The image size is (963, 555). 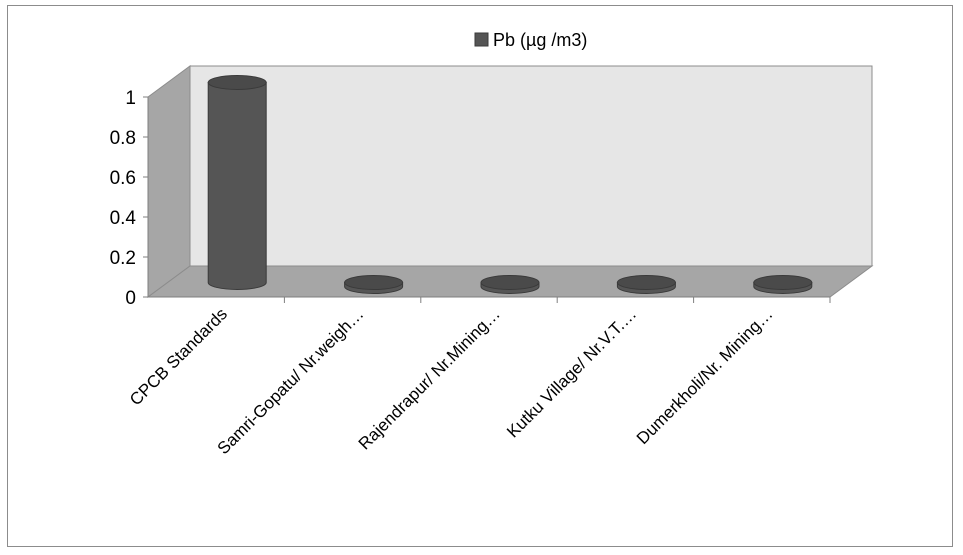 What do you see at coordinates (237, 186) in the screenshot?
I see `bar-body` at bounding box center [237, 186].